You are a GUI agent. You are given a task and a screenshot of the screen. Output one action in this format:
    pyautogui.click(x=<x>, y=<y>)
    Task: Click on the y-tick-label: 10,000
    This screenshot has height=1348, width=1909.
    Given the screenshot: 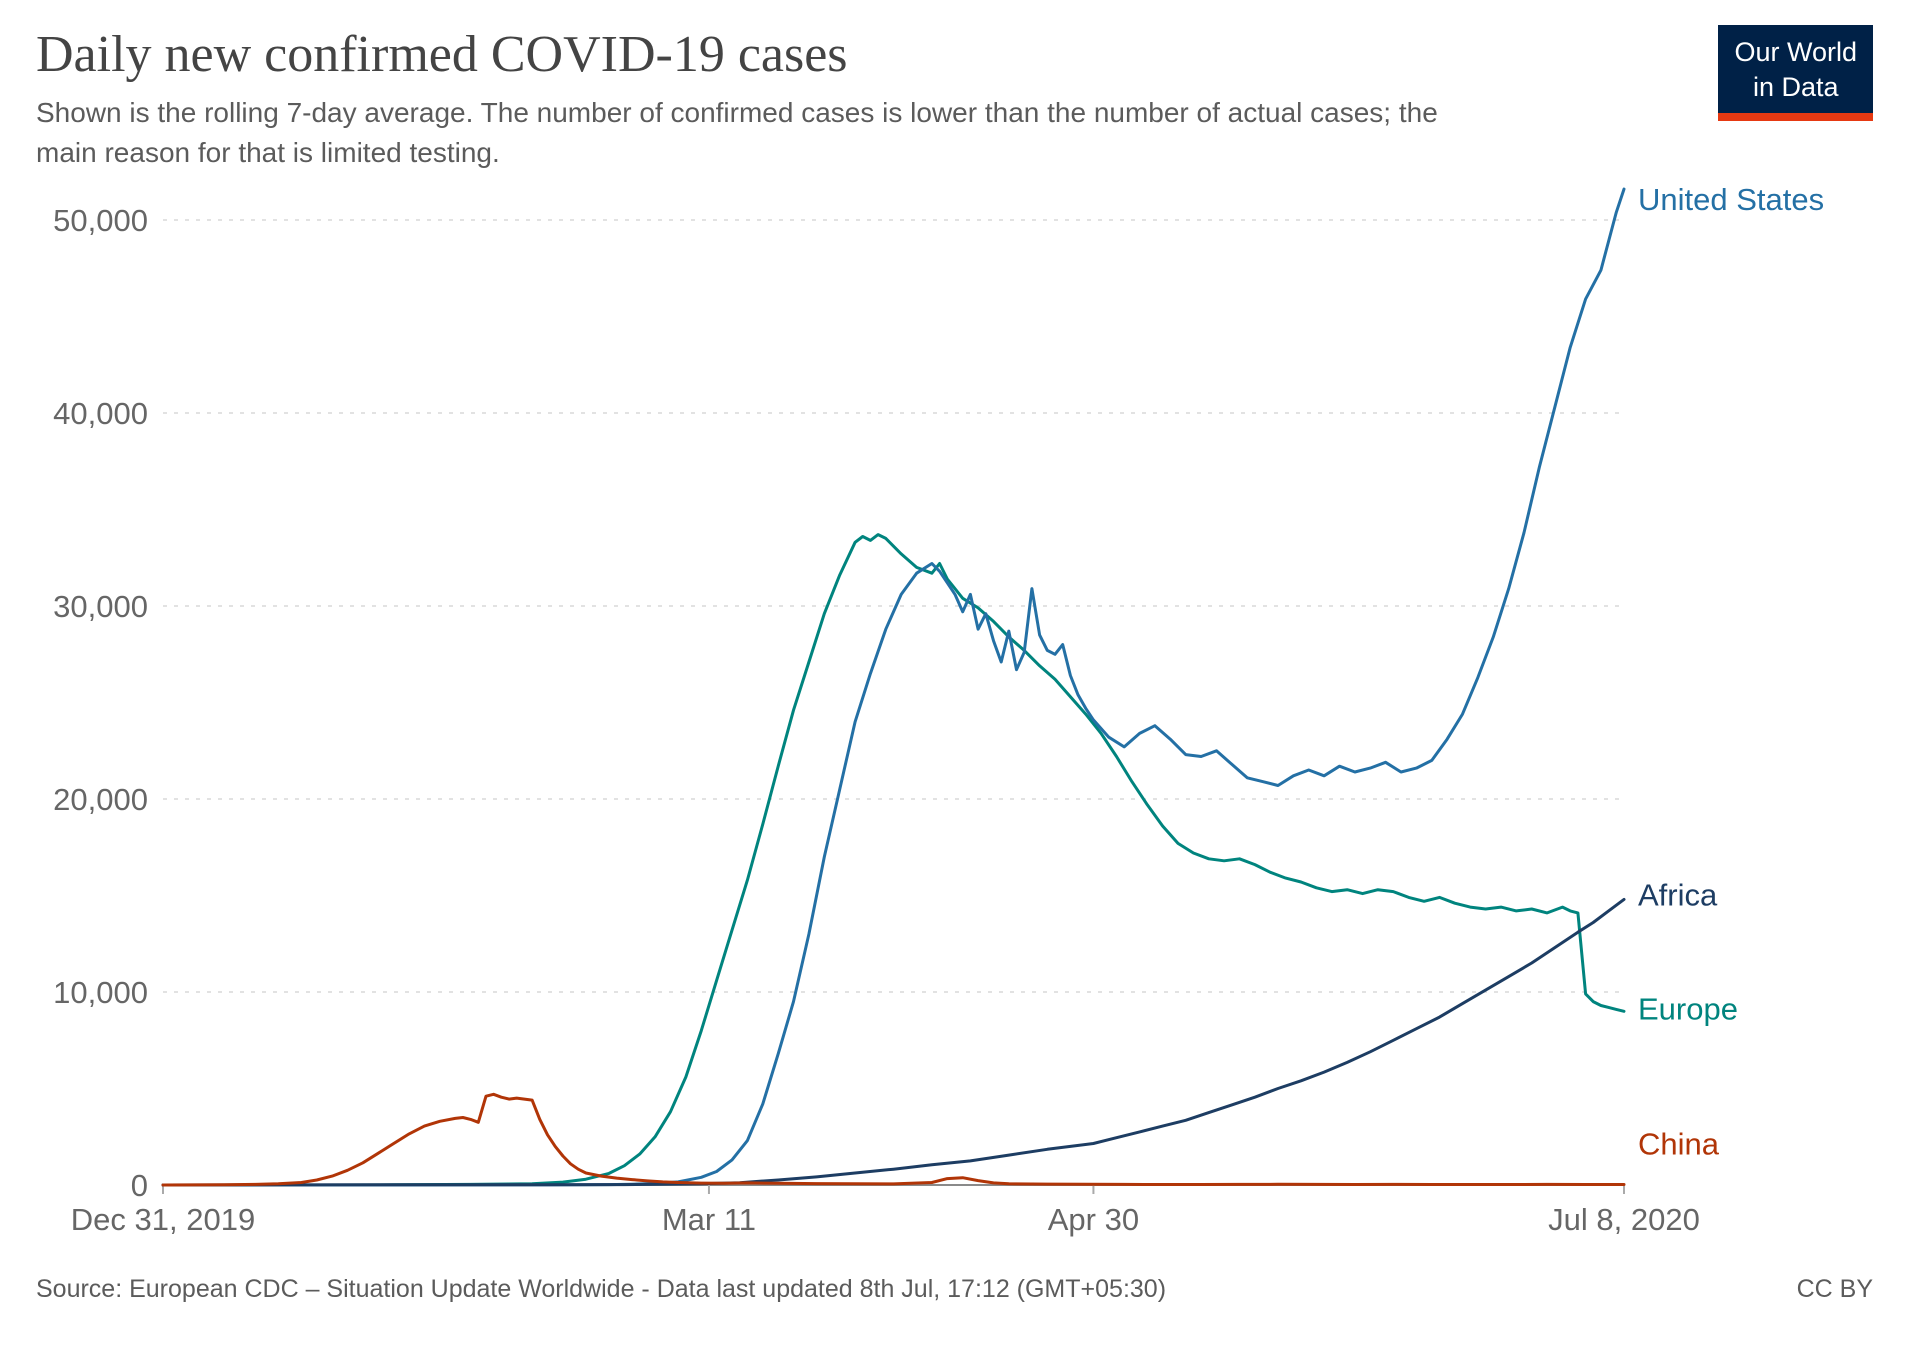 What is the action you would take?
    pyautogui.click(x=100, y=992)
    